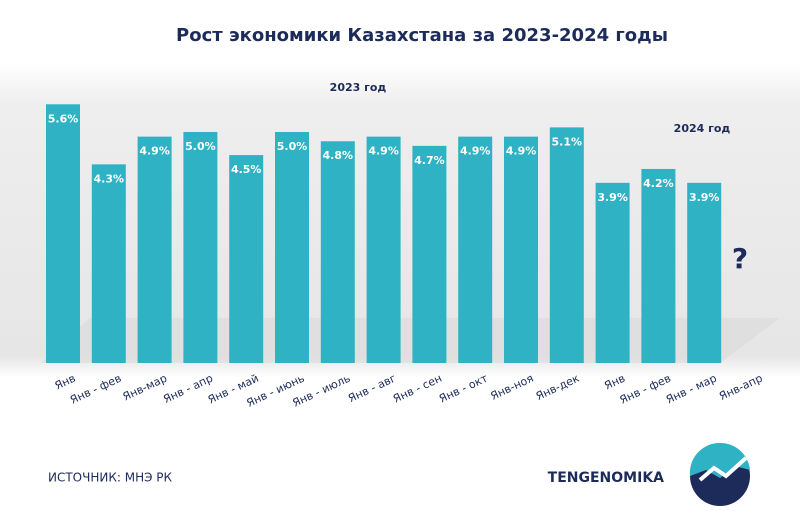 The width and height of the screenshot is (800, 528). Describe the element at coordinates (658, 183) in the screenshot. I see `value-label: 4.2%` at that location.